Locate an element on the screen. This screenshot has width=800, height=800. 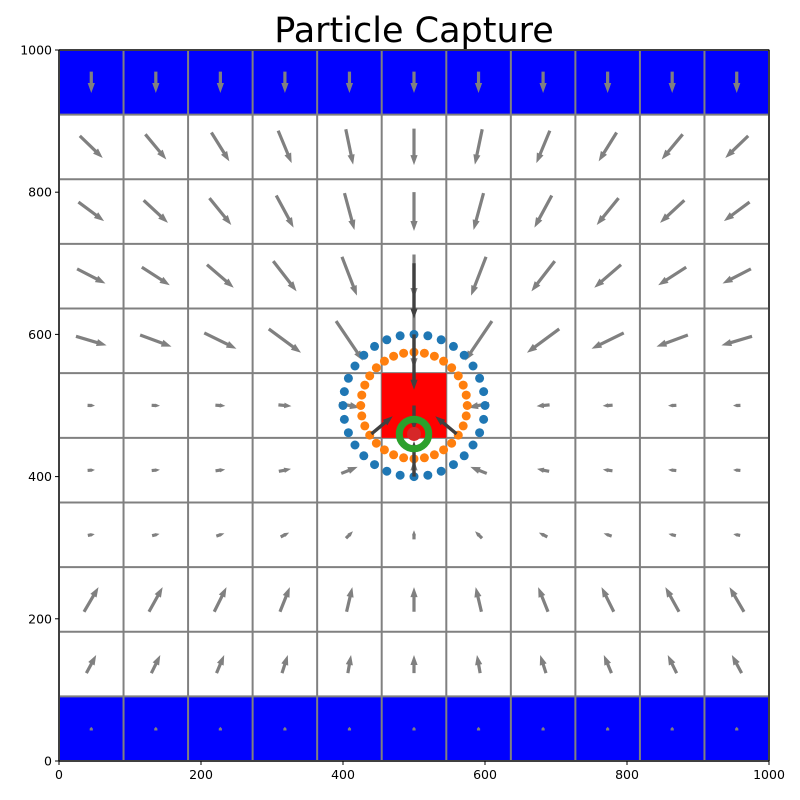
capture-ring is located at coordinates (414, 434).